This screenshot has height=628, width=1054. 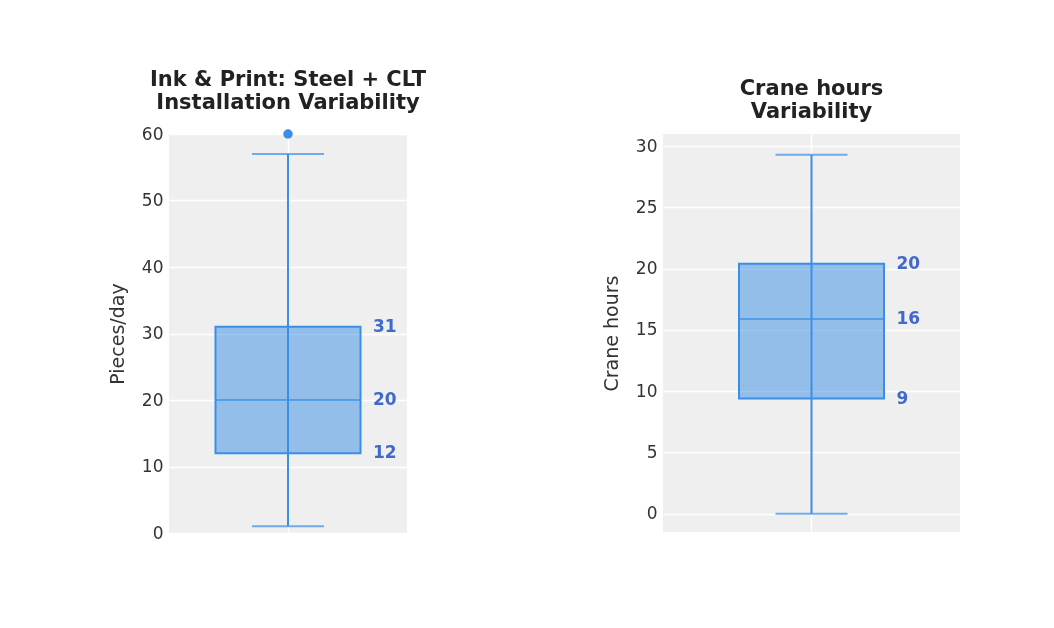 What do you see at coordinates (152, 133) in the screenshot?
I see `y-tick-label: 60` at bounding box center [152, 133].